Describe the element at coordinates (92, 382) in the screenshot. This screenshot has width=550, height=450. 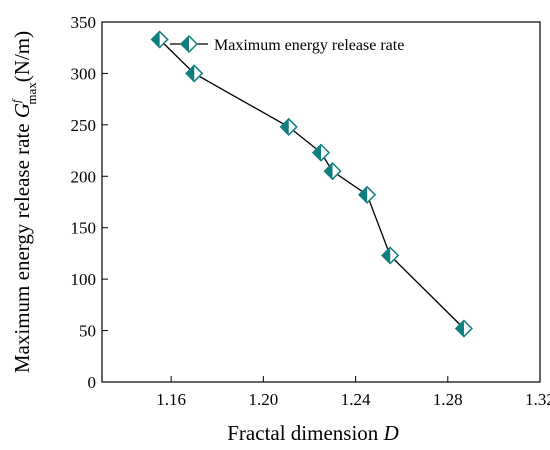
I see `y-tick-label: 0` at that location.